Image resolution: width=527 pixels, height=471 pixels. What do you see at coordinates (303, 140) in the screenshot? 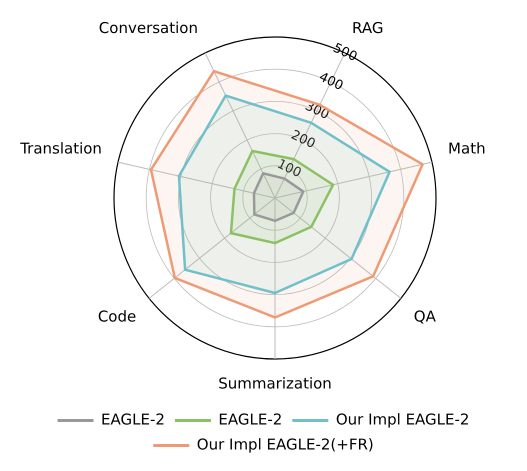
I see `y-tick-label: 200` at bounding box center [303, 140].